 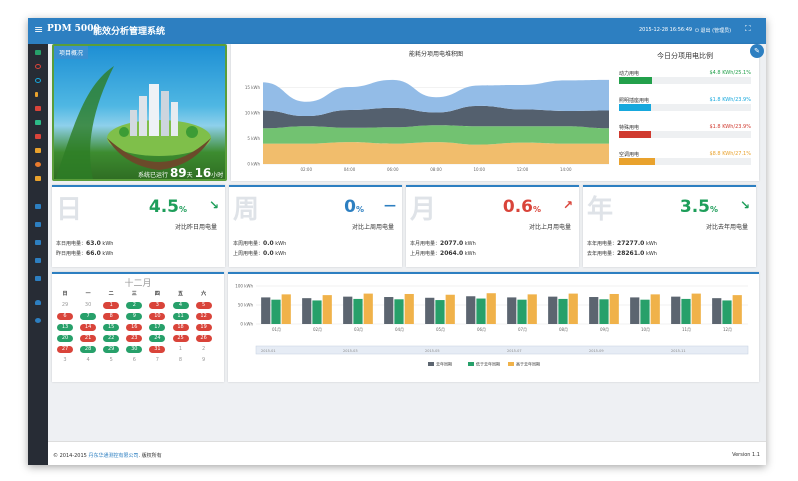 I want to click on kpi-current-value: 0.0, so click(x=268, y=243).